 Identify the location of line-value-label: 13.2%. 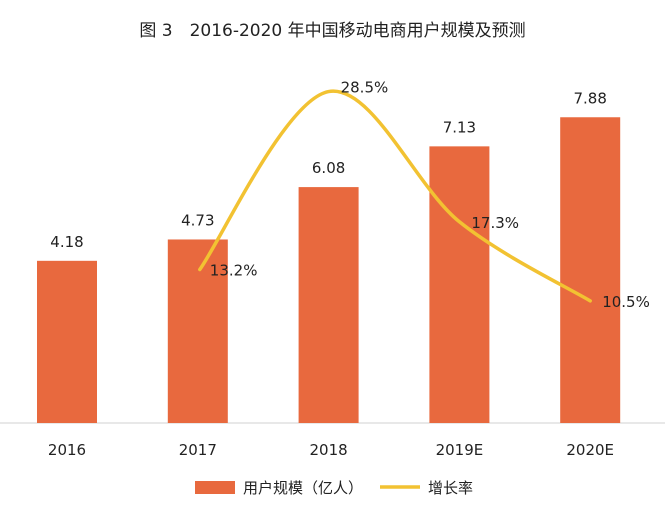
(234, 270).